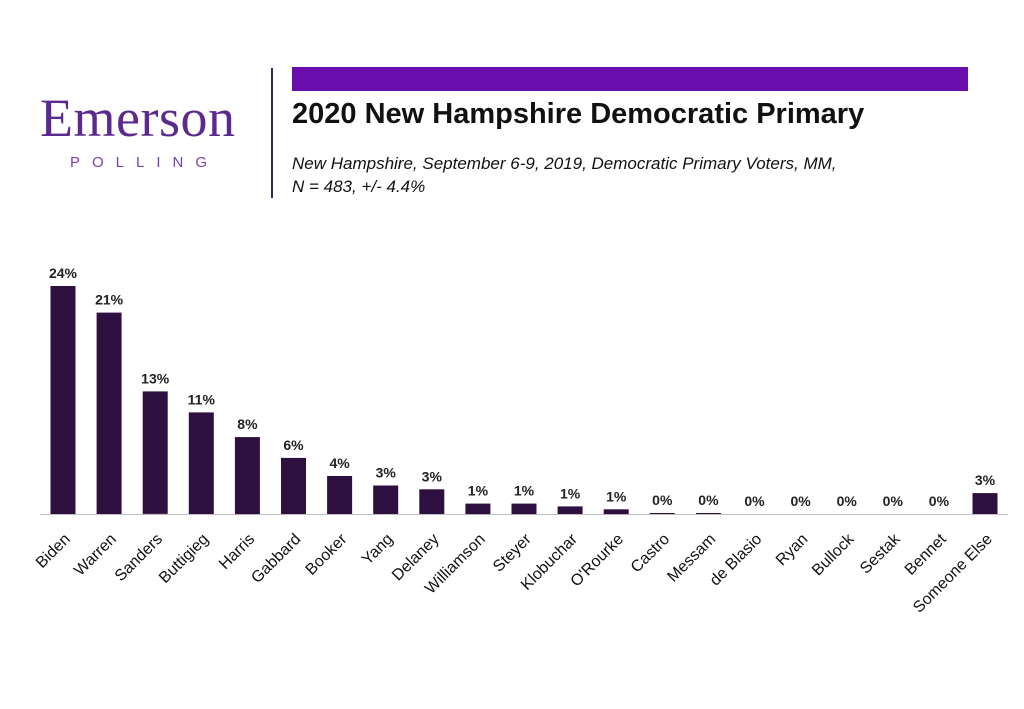  I want to click on category-label: Biden, so click(53, 551).